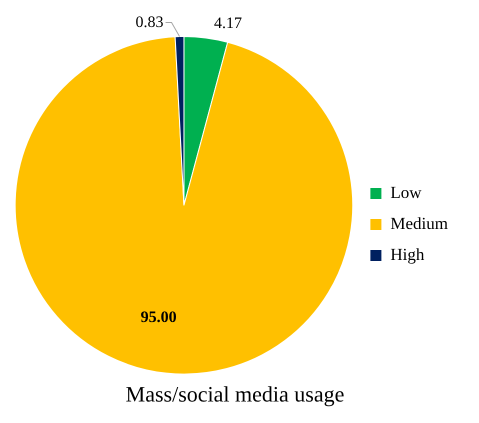 The width and height of the screenshot is (479, 423). What do you see at coordinates (407, 254) in the screenshot?
I see `legend-label: High` at bounding box center [407, 254].